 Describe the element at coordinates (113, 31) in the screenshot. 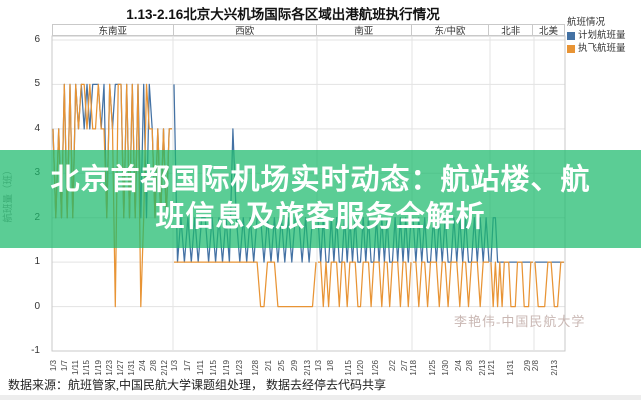

I see `region-header: 东南亚` at that location.